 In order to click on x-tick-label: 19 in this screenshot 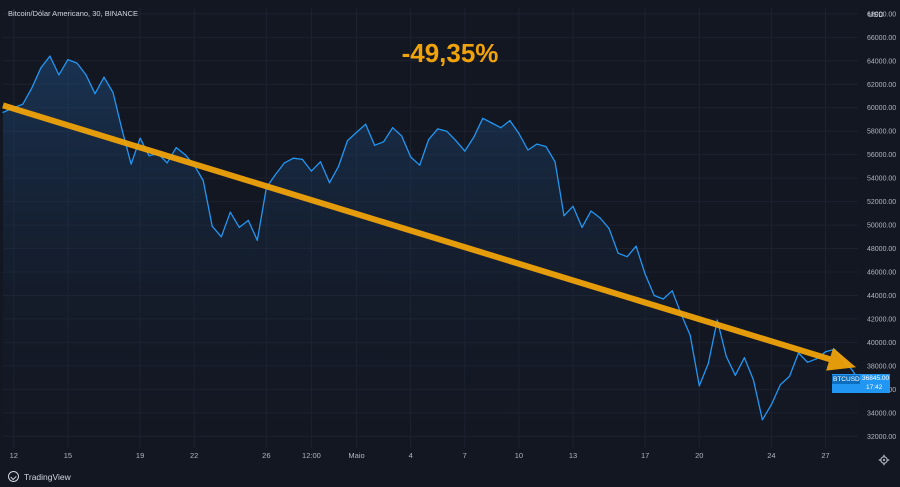, I will do `click(140, 455)`.